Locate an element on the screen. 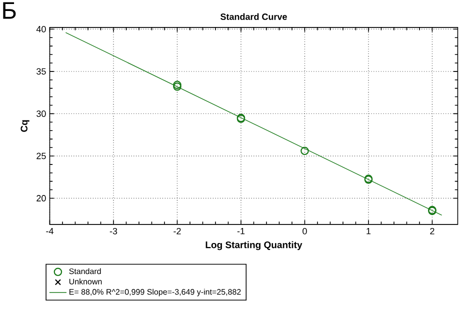 Image resolution: width=470 pixels, height=320 pixels. x-tick-label: -4 is located at coordinates (50, 231).